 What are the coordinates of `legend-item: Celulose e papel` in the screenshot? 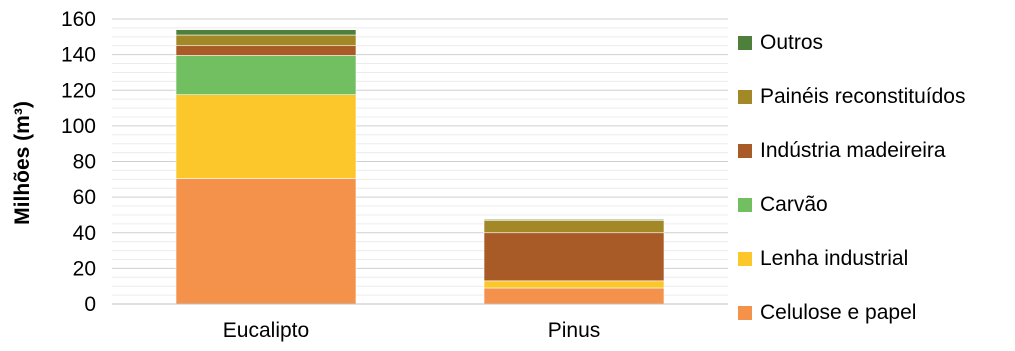 It's located at (827, 313).